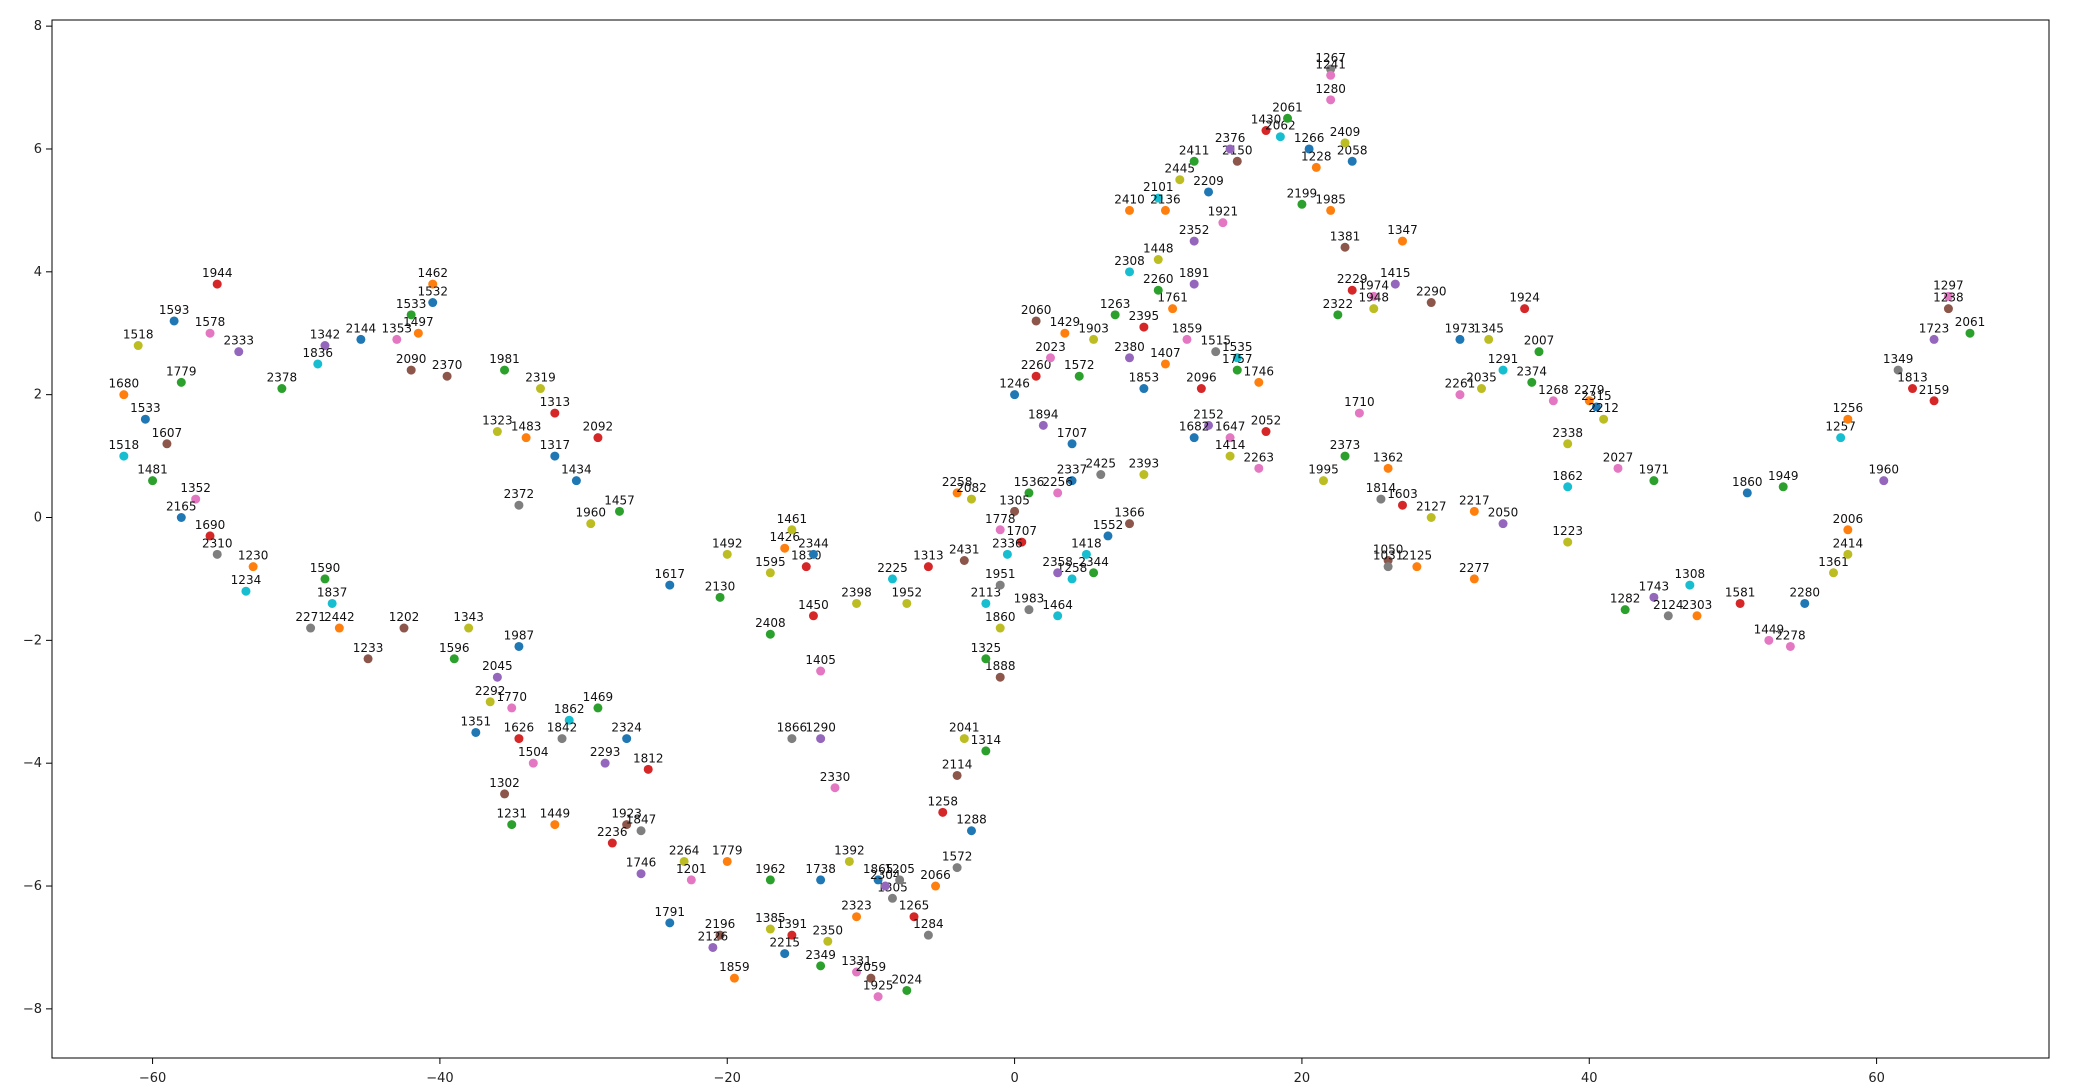 Image resolution: width=2075 pixels, height=1088 pixels. I want to click on data-point-label: 1791, so click(670, 912).